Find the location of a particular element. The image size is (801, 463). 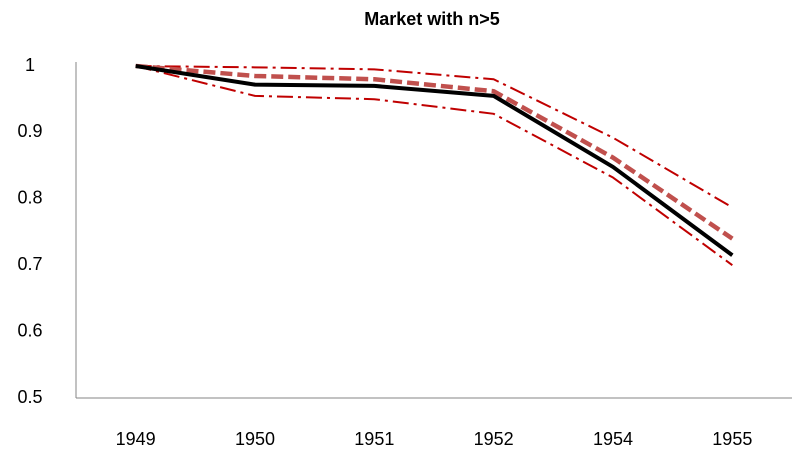

x-tick-label: 1950 is located at coordinates (255, 439).